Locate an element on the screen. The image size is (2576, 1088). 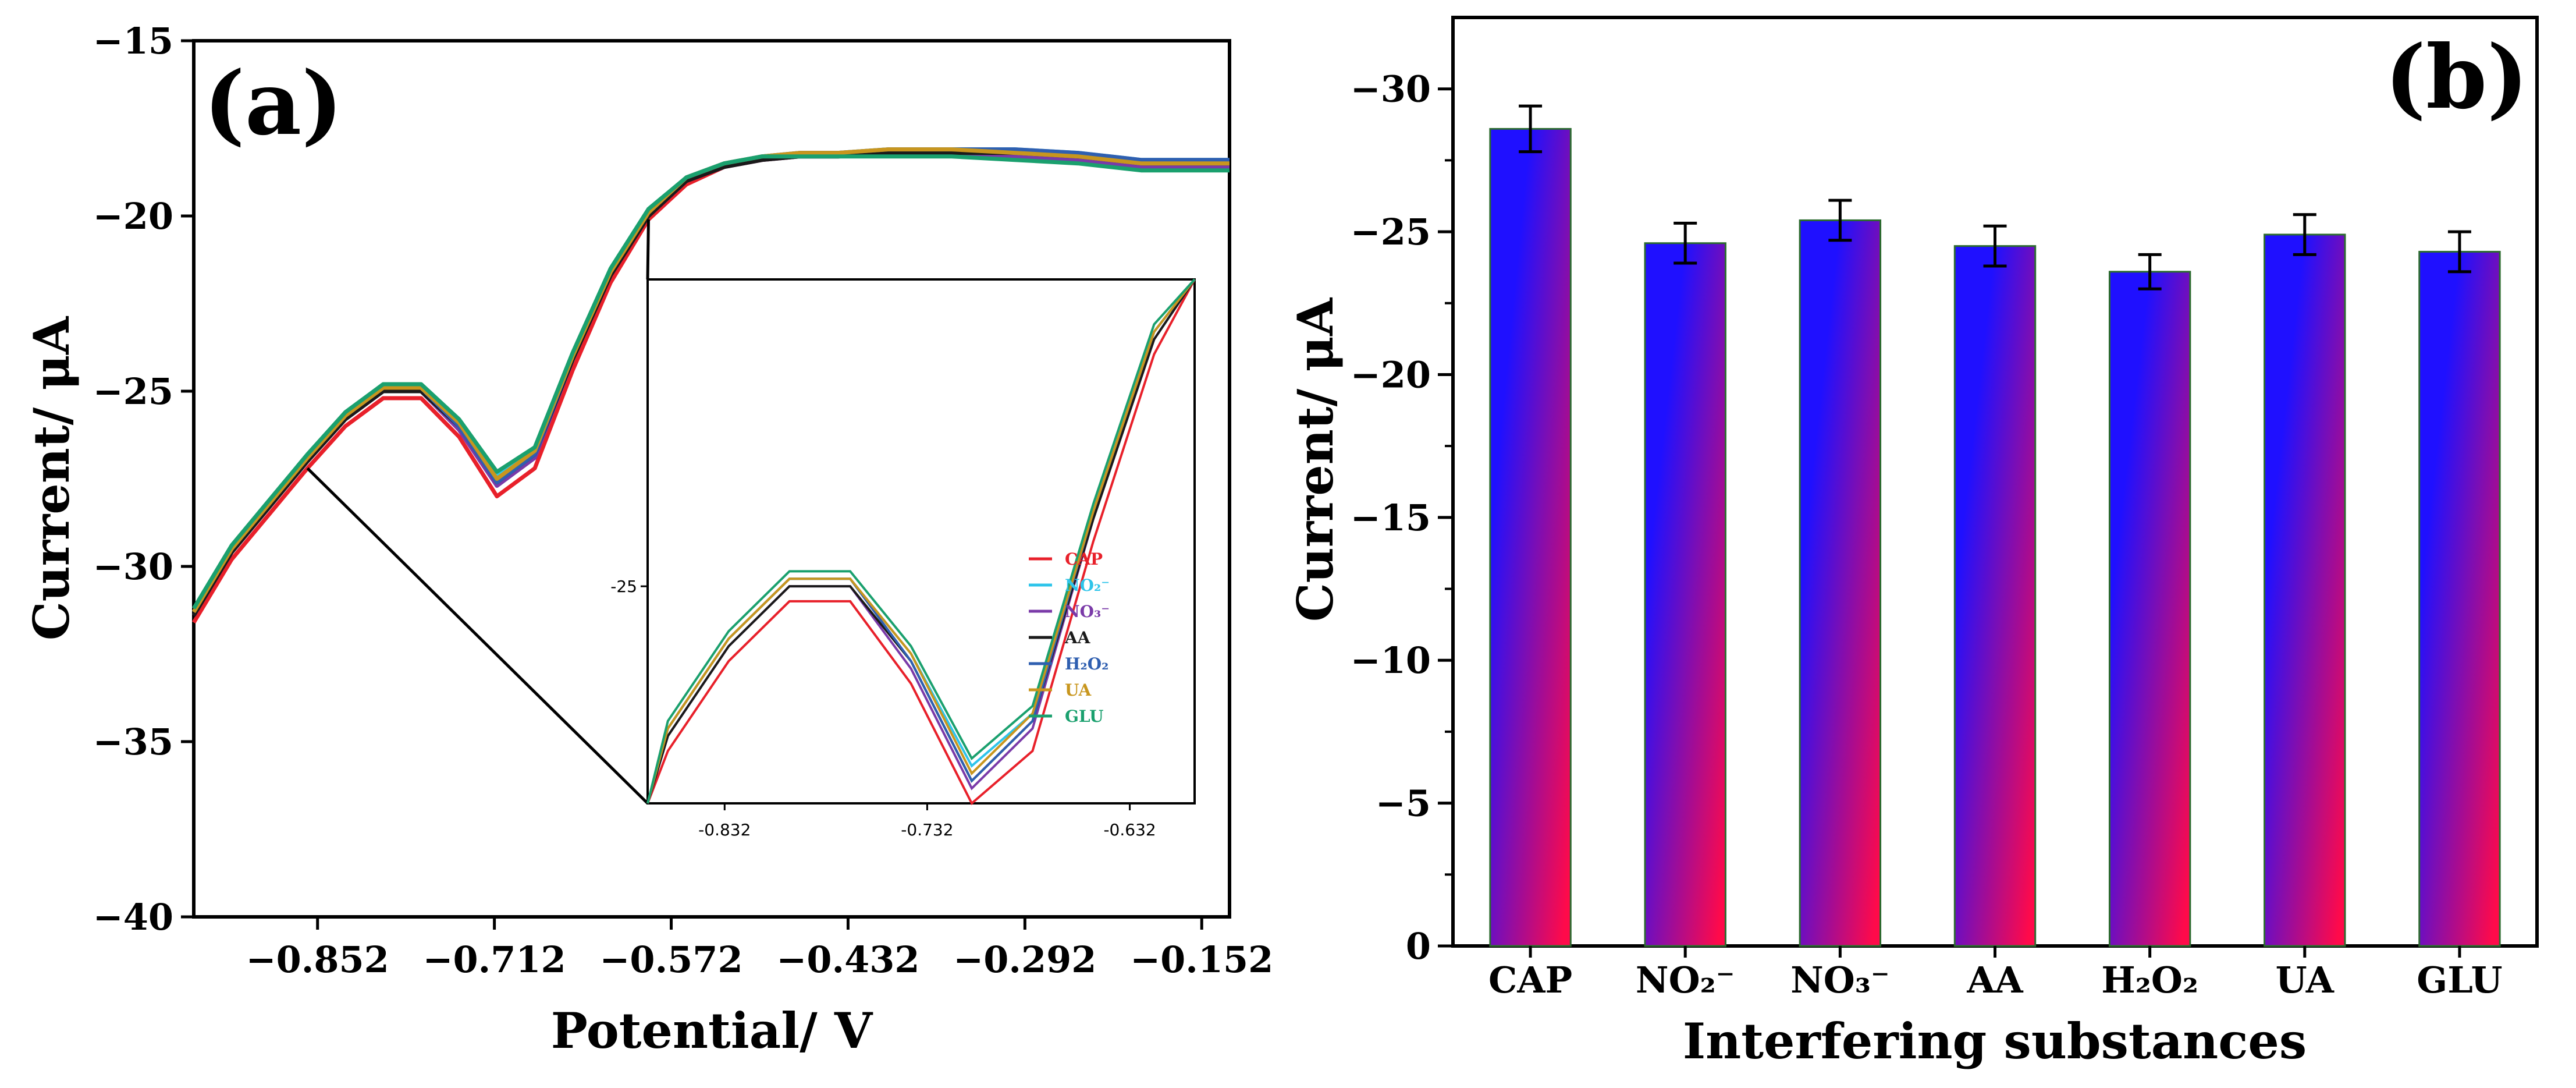
inset-y-tick-label: -25 is located at coordinates (623, 586).